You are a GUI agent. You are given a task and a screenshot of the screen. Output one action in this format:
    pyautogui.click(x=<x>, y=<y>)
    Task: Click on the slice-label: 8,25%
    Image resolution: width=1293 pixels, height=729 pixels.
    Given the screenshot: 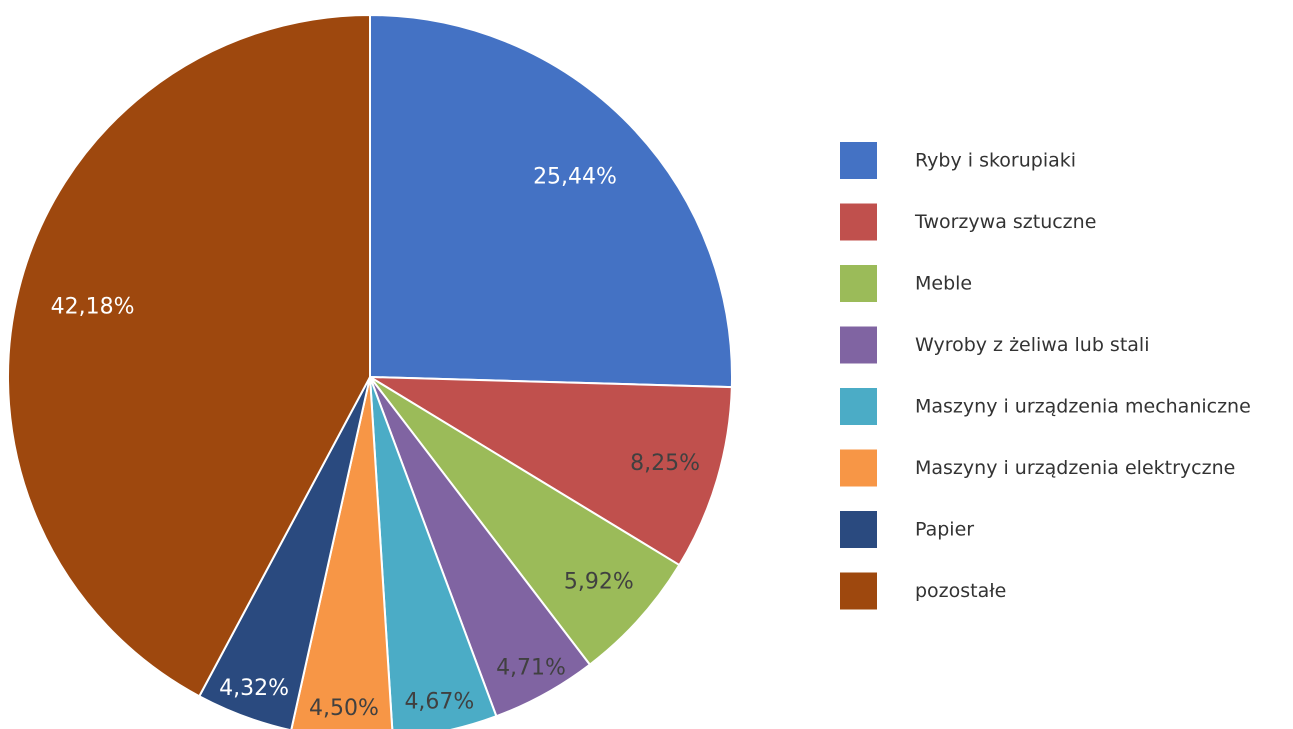 What is the action you would take?
    pyautogui.click(x=665, y=463)
    